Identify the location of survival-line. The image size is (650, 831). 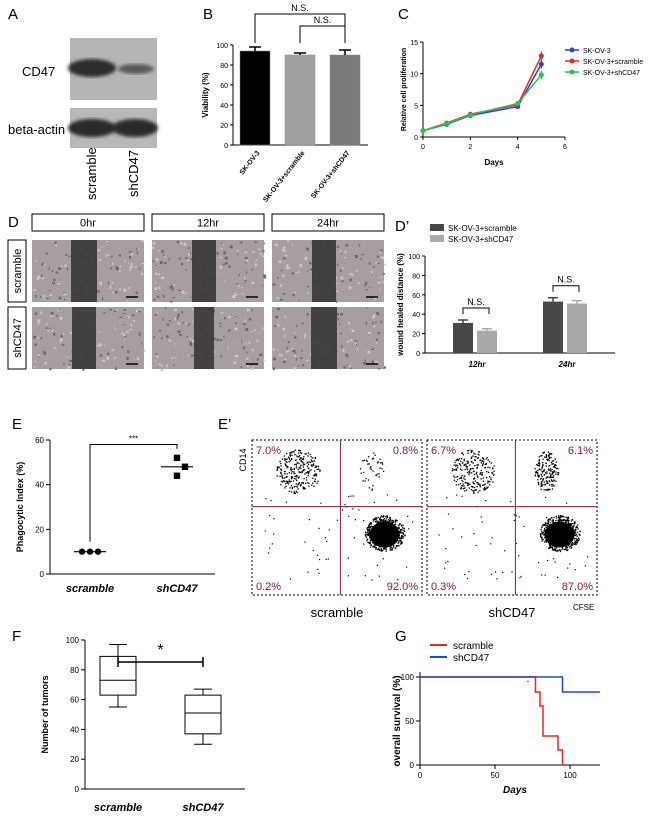
(492, 720).